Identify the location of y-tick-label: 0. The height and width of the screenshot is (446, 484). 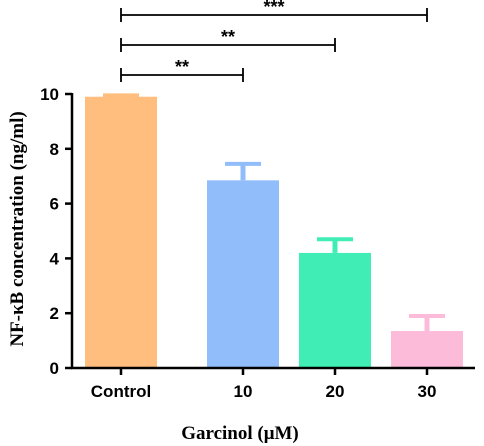
(54, 368).